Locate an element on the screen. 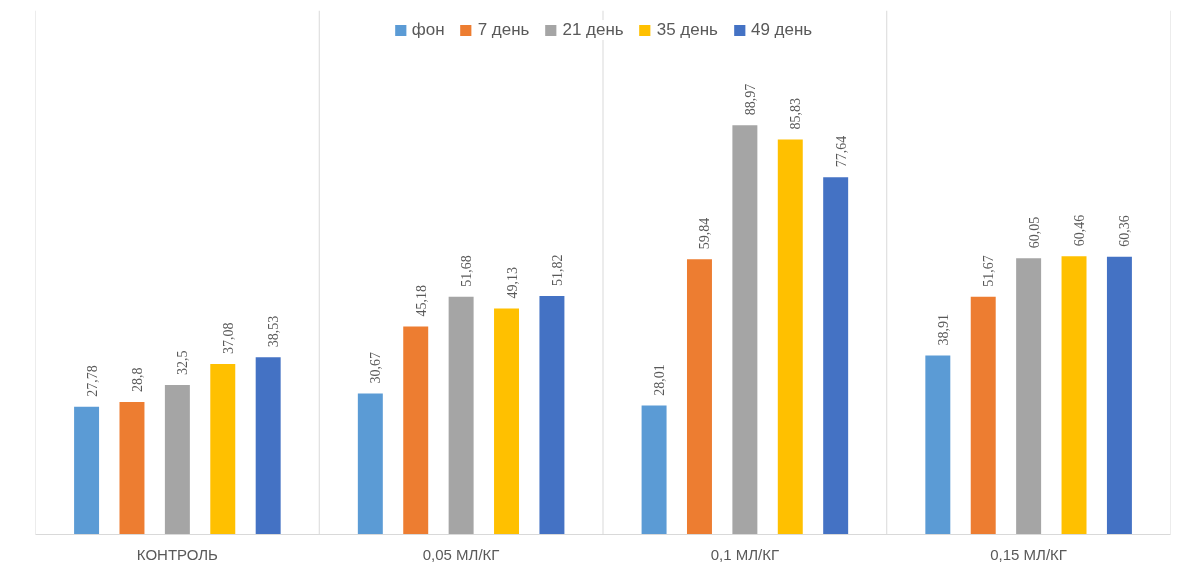 The image size is (1203, 571). data-label: 85,83 is located at coordinates (796, 114).